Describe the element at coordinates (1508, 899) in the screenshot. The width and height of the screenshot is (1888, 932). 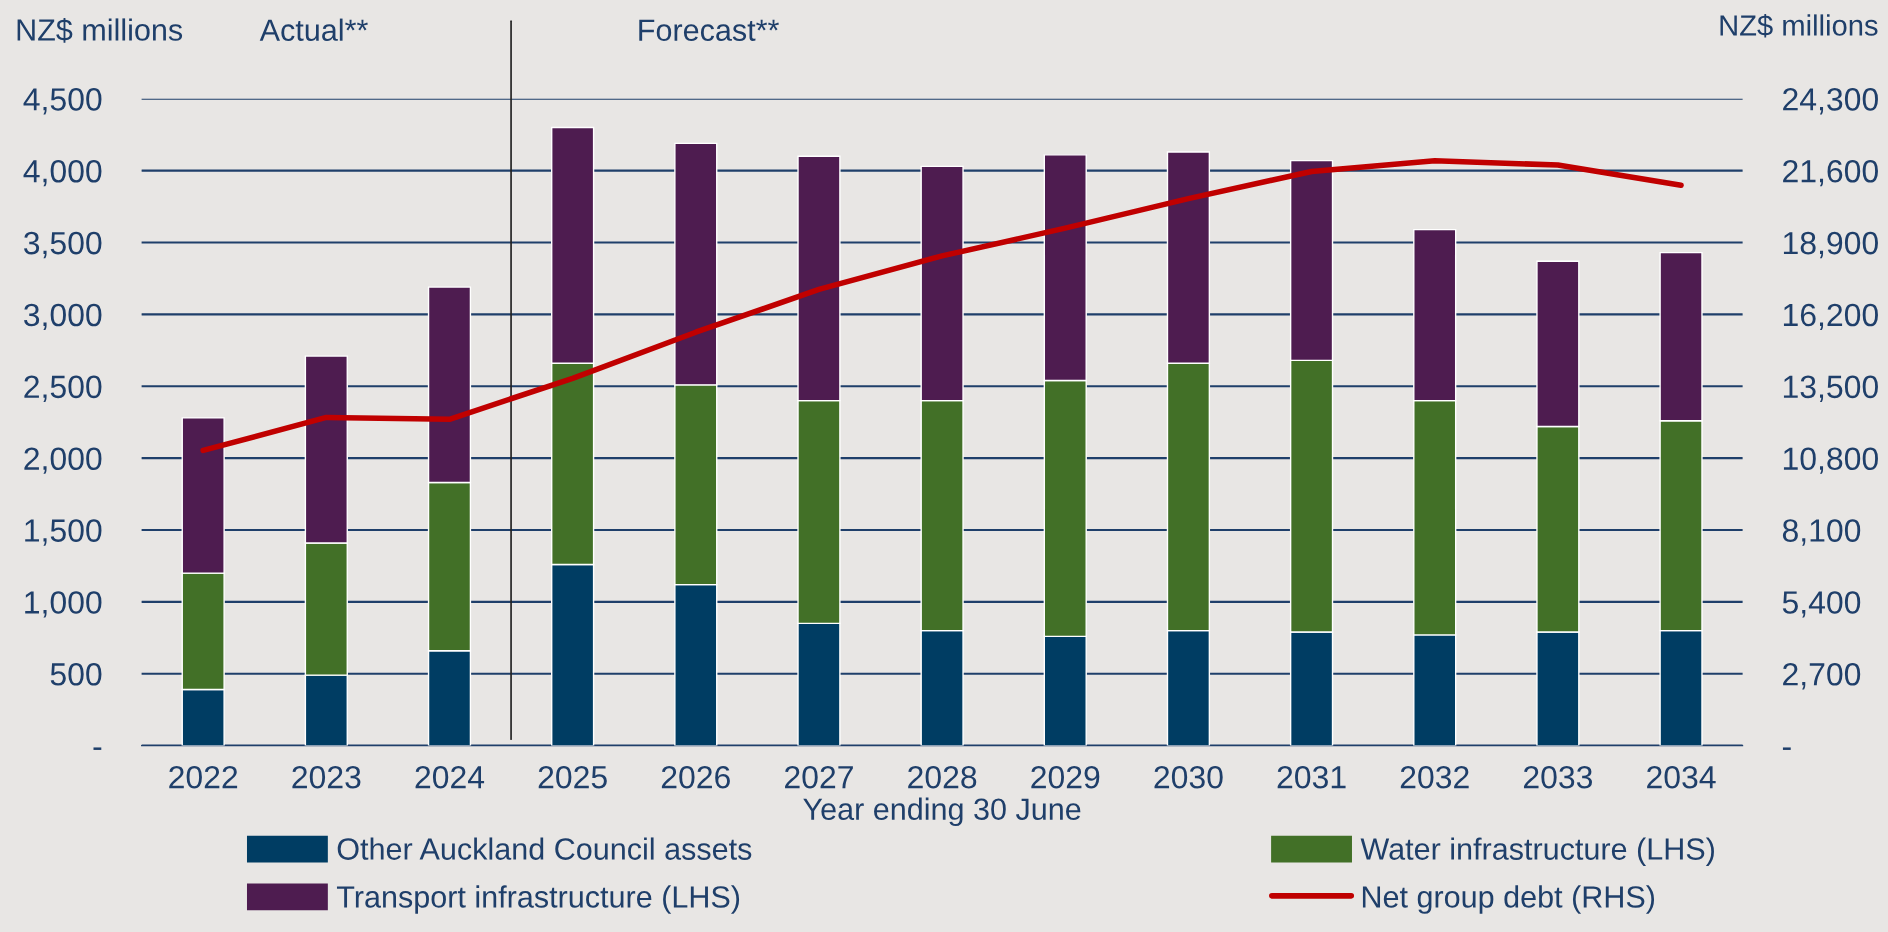
I see `legend-label: Net group debt (RHS)` at that location.